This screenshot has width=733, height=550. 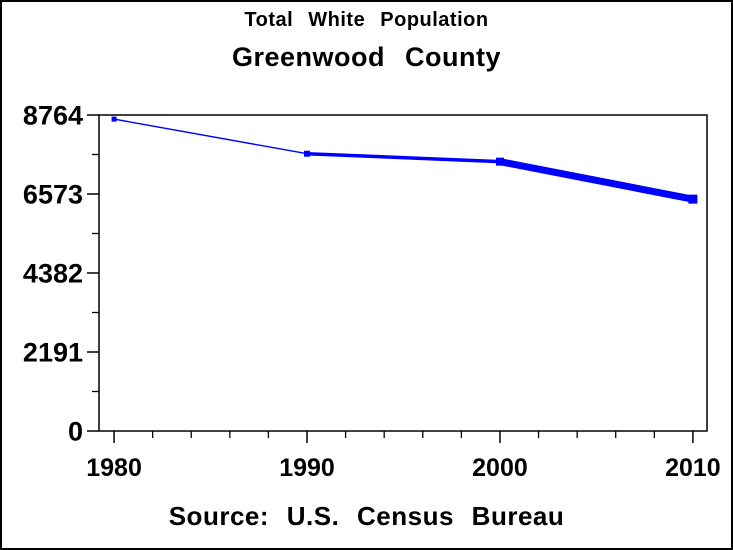 What do you see at coordinates (366, 20) in the screenshot?
I see `chart-title: Total White Population` at bounding box center [366, 20].